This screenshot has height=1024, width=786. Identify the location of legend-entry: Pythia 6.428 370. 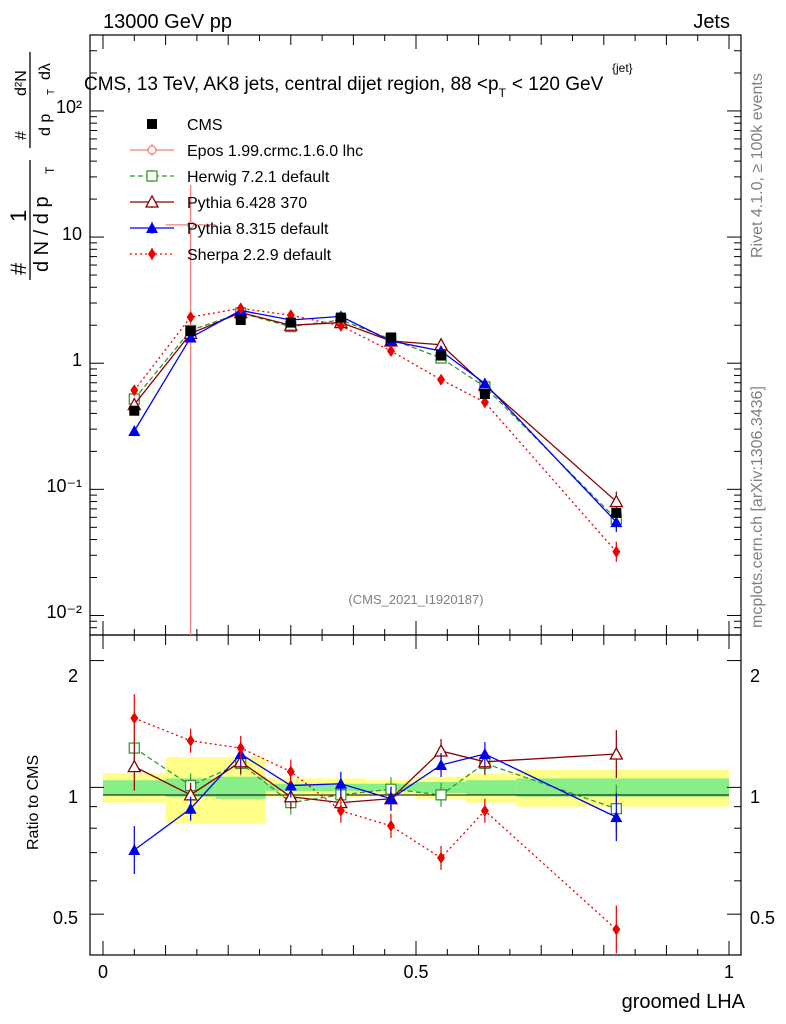
(218, 203).